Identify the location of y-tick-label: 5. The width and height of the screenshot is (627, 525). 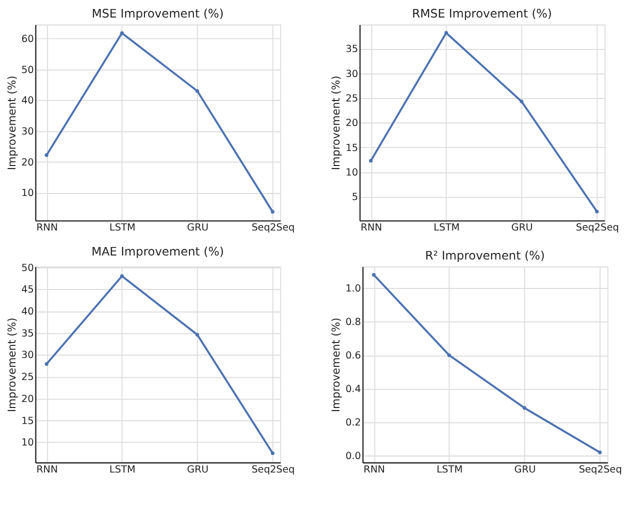
(355, 198).